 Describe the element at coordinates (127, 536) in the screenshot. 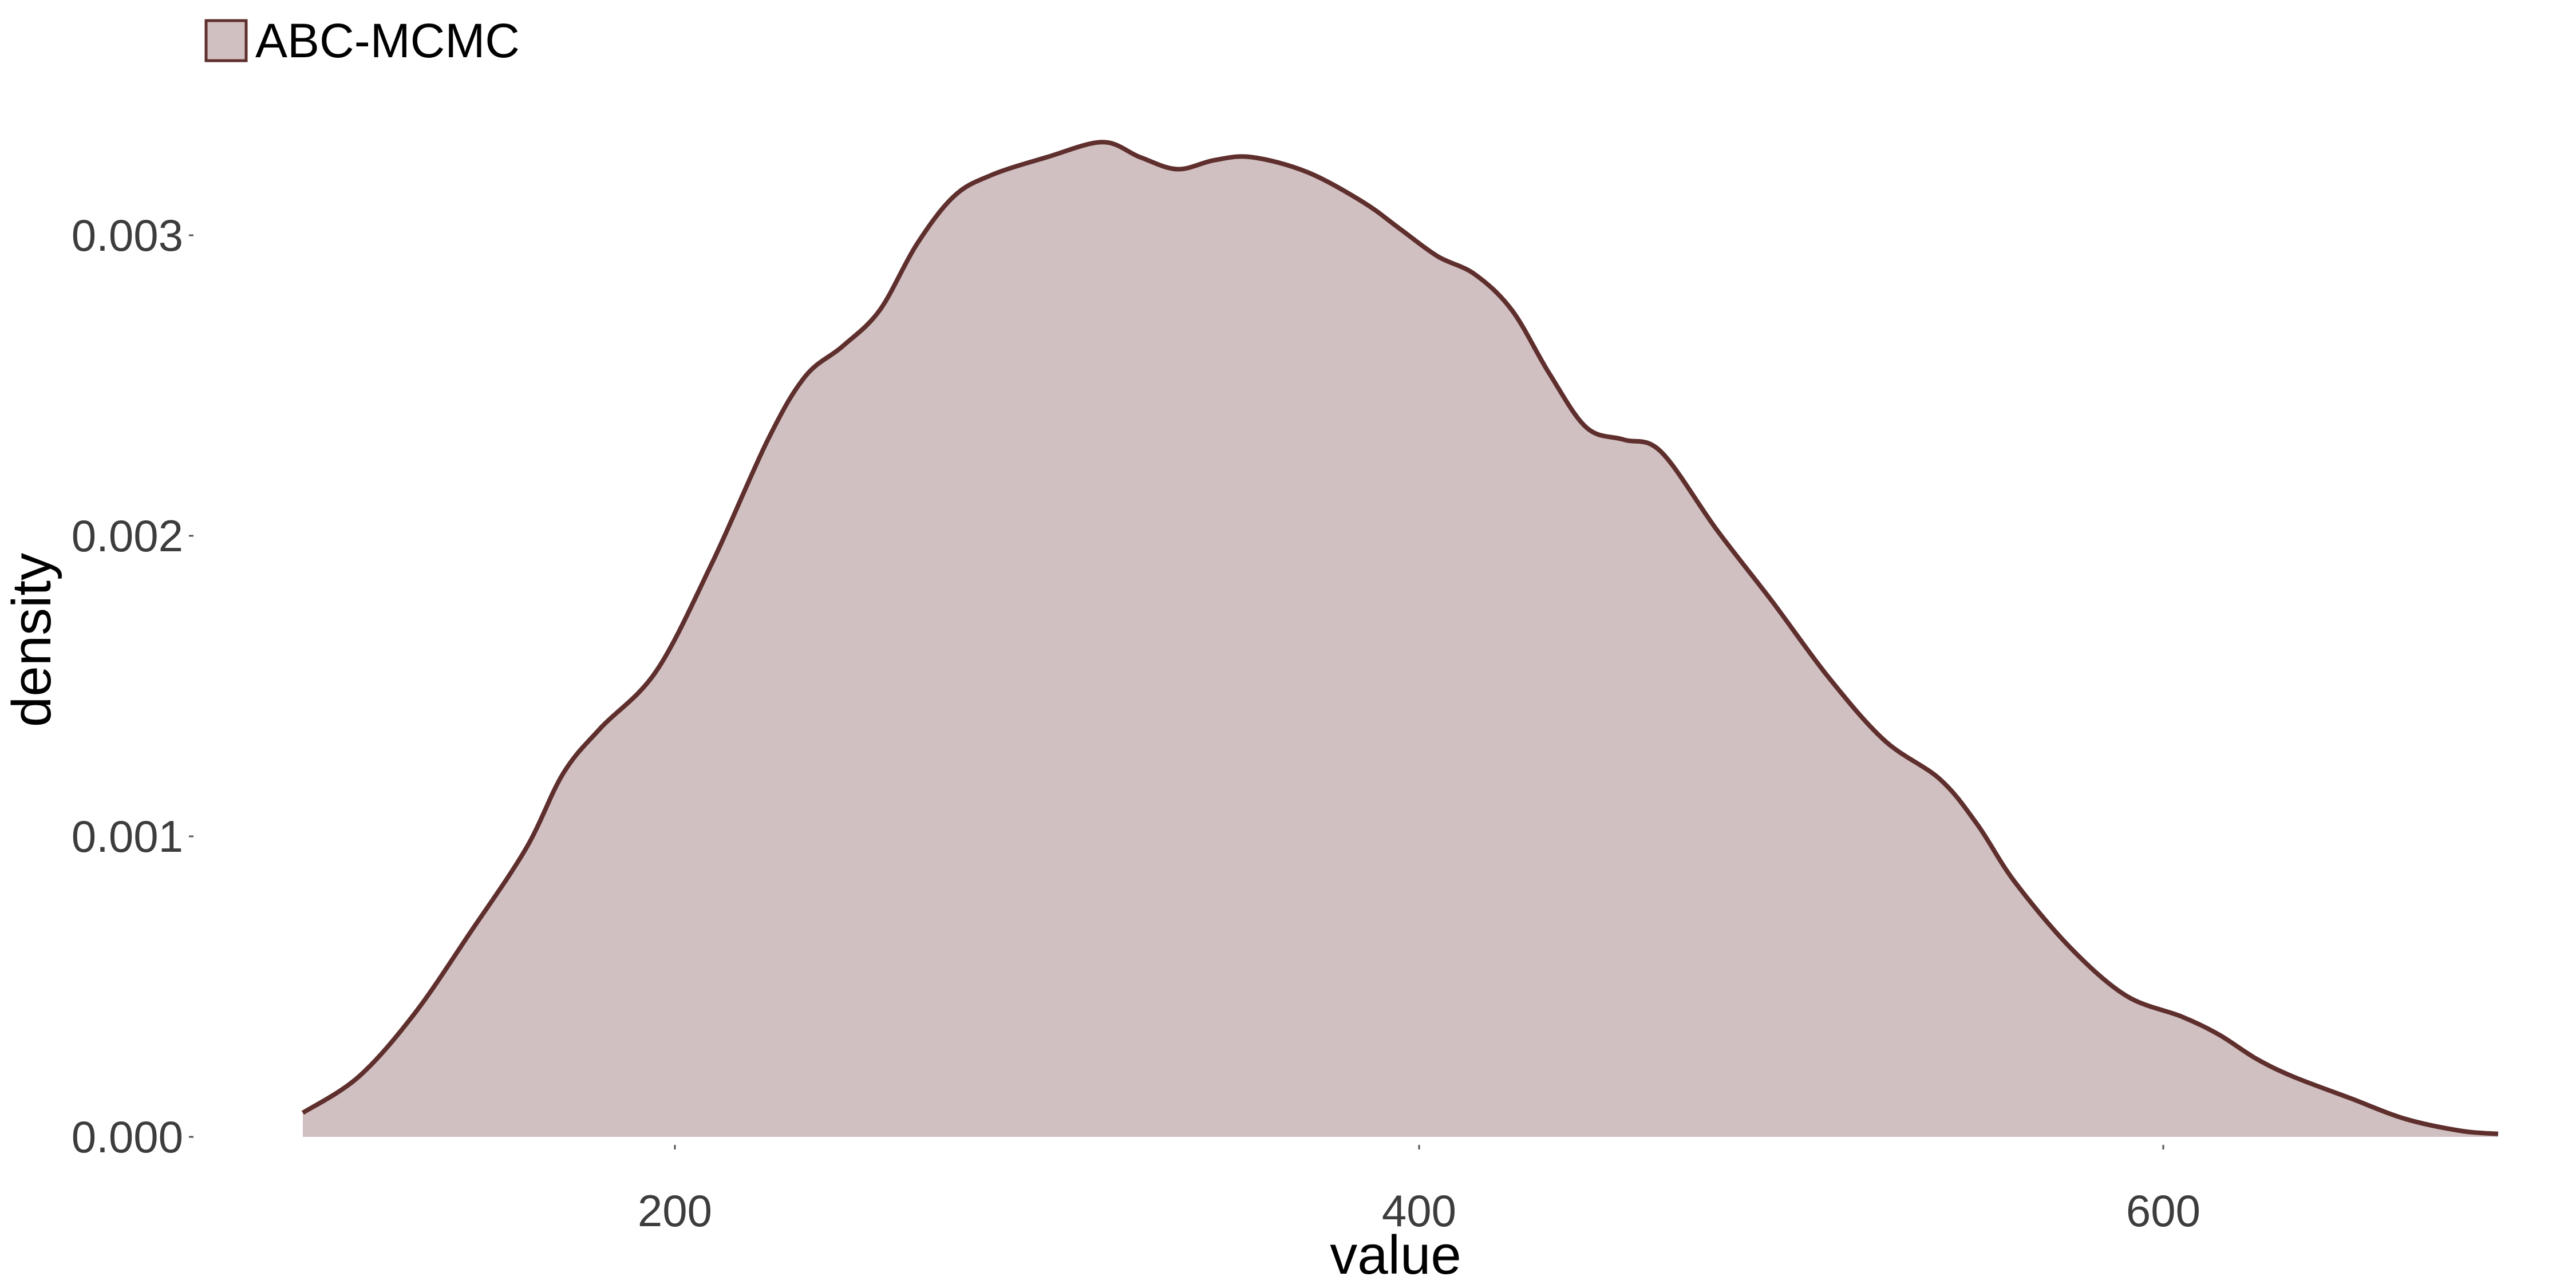

I see `y-tick-label: 0.002` at that location.